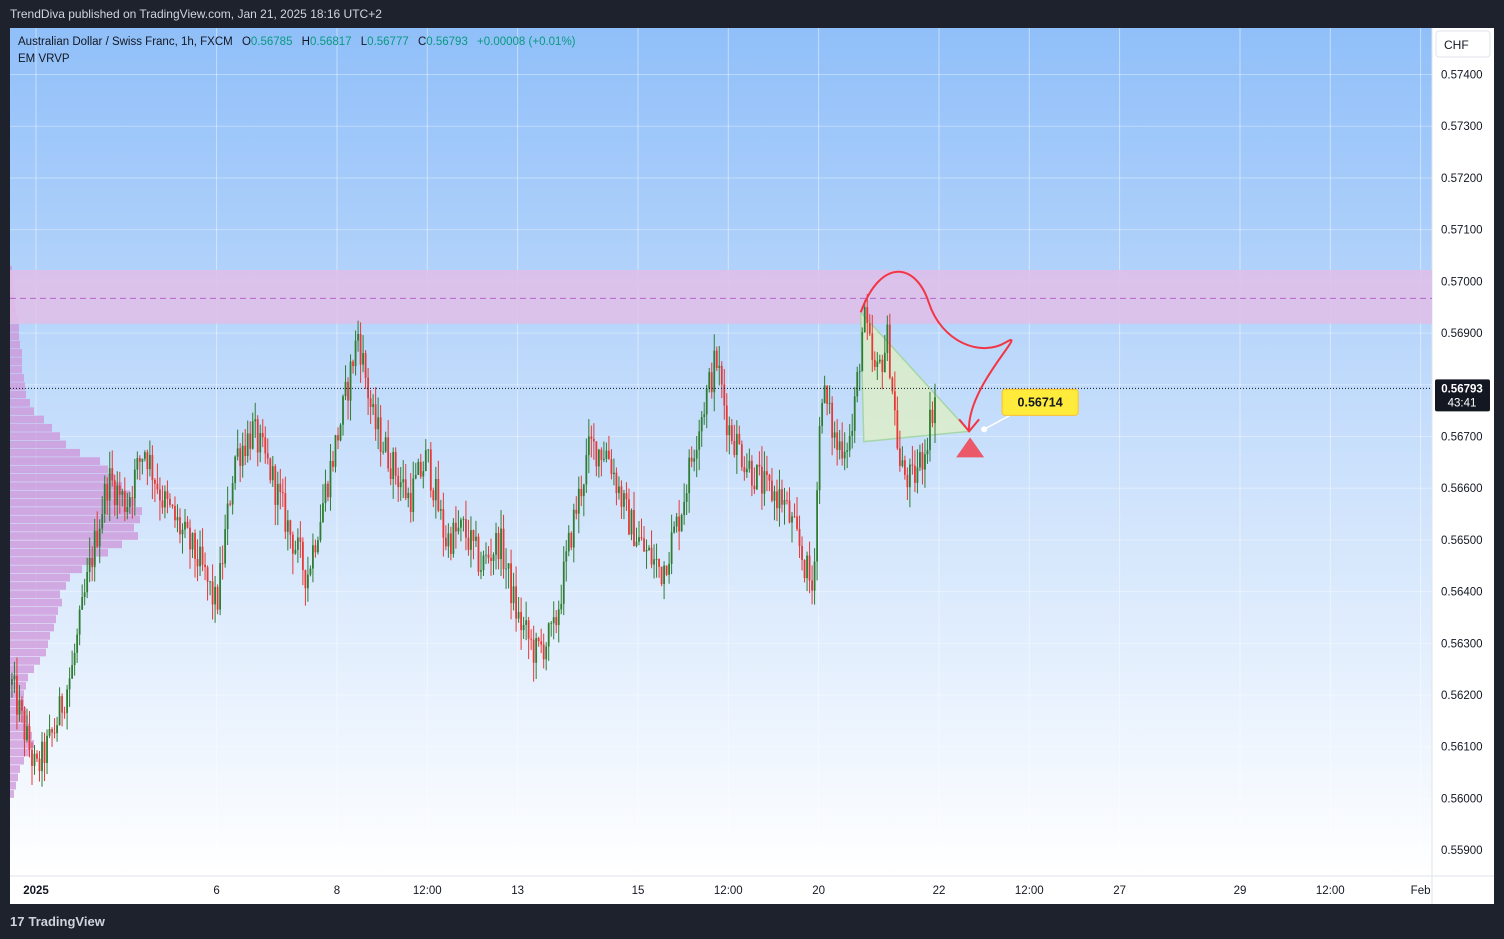 The width and height of the screenshot is (1504, 939). I want to click on currency-button: CHF, so click(1463, 44).